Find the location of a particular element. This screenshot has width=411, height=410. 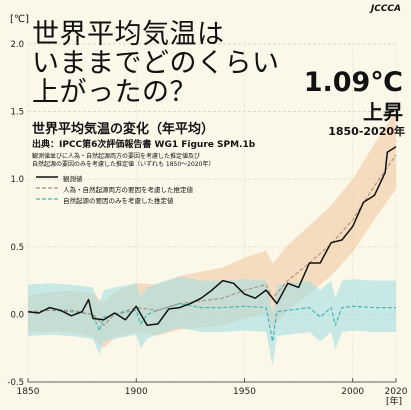

chart-note-line-2: 自然起源の要因のみを考慮した推定値（いずれも 1850～2020年） is located at coordinates (123, 164).